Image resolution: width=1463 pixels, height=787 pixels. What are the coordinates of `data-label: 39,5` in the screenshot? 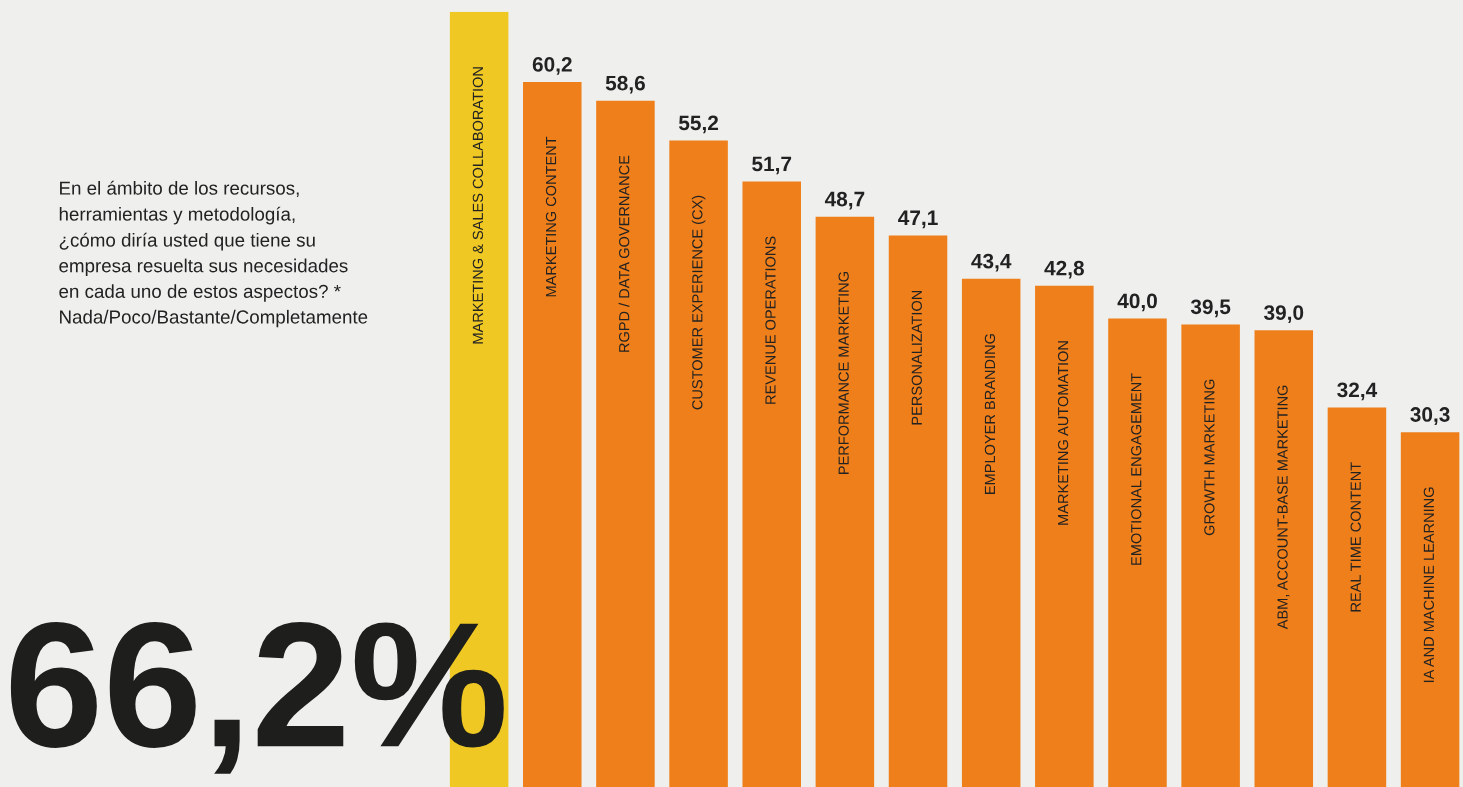 It's located at (1210, 308).